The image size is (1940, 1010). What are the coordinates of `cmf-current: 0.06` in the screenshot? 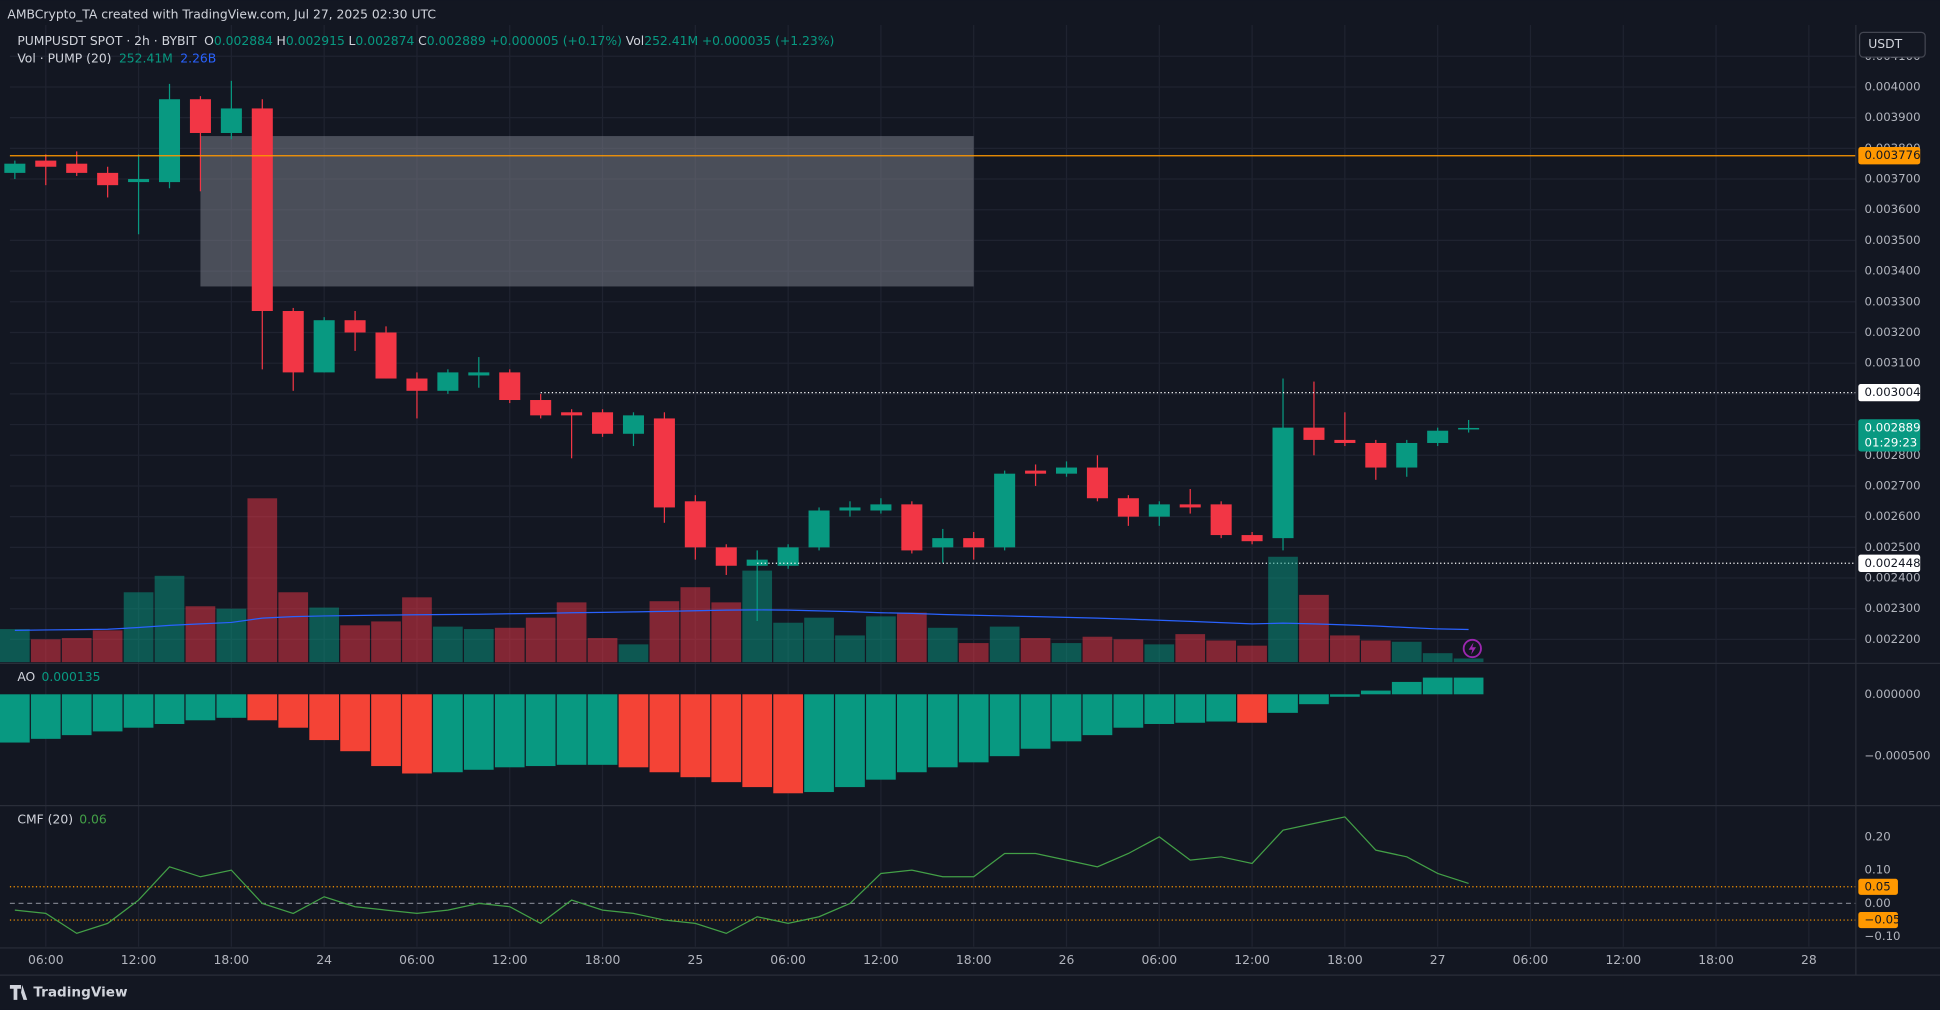 It's located at (93, 819).